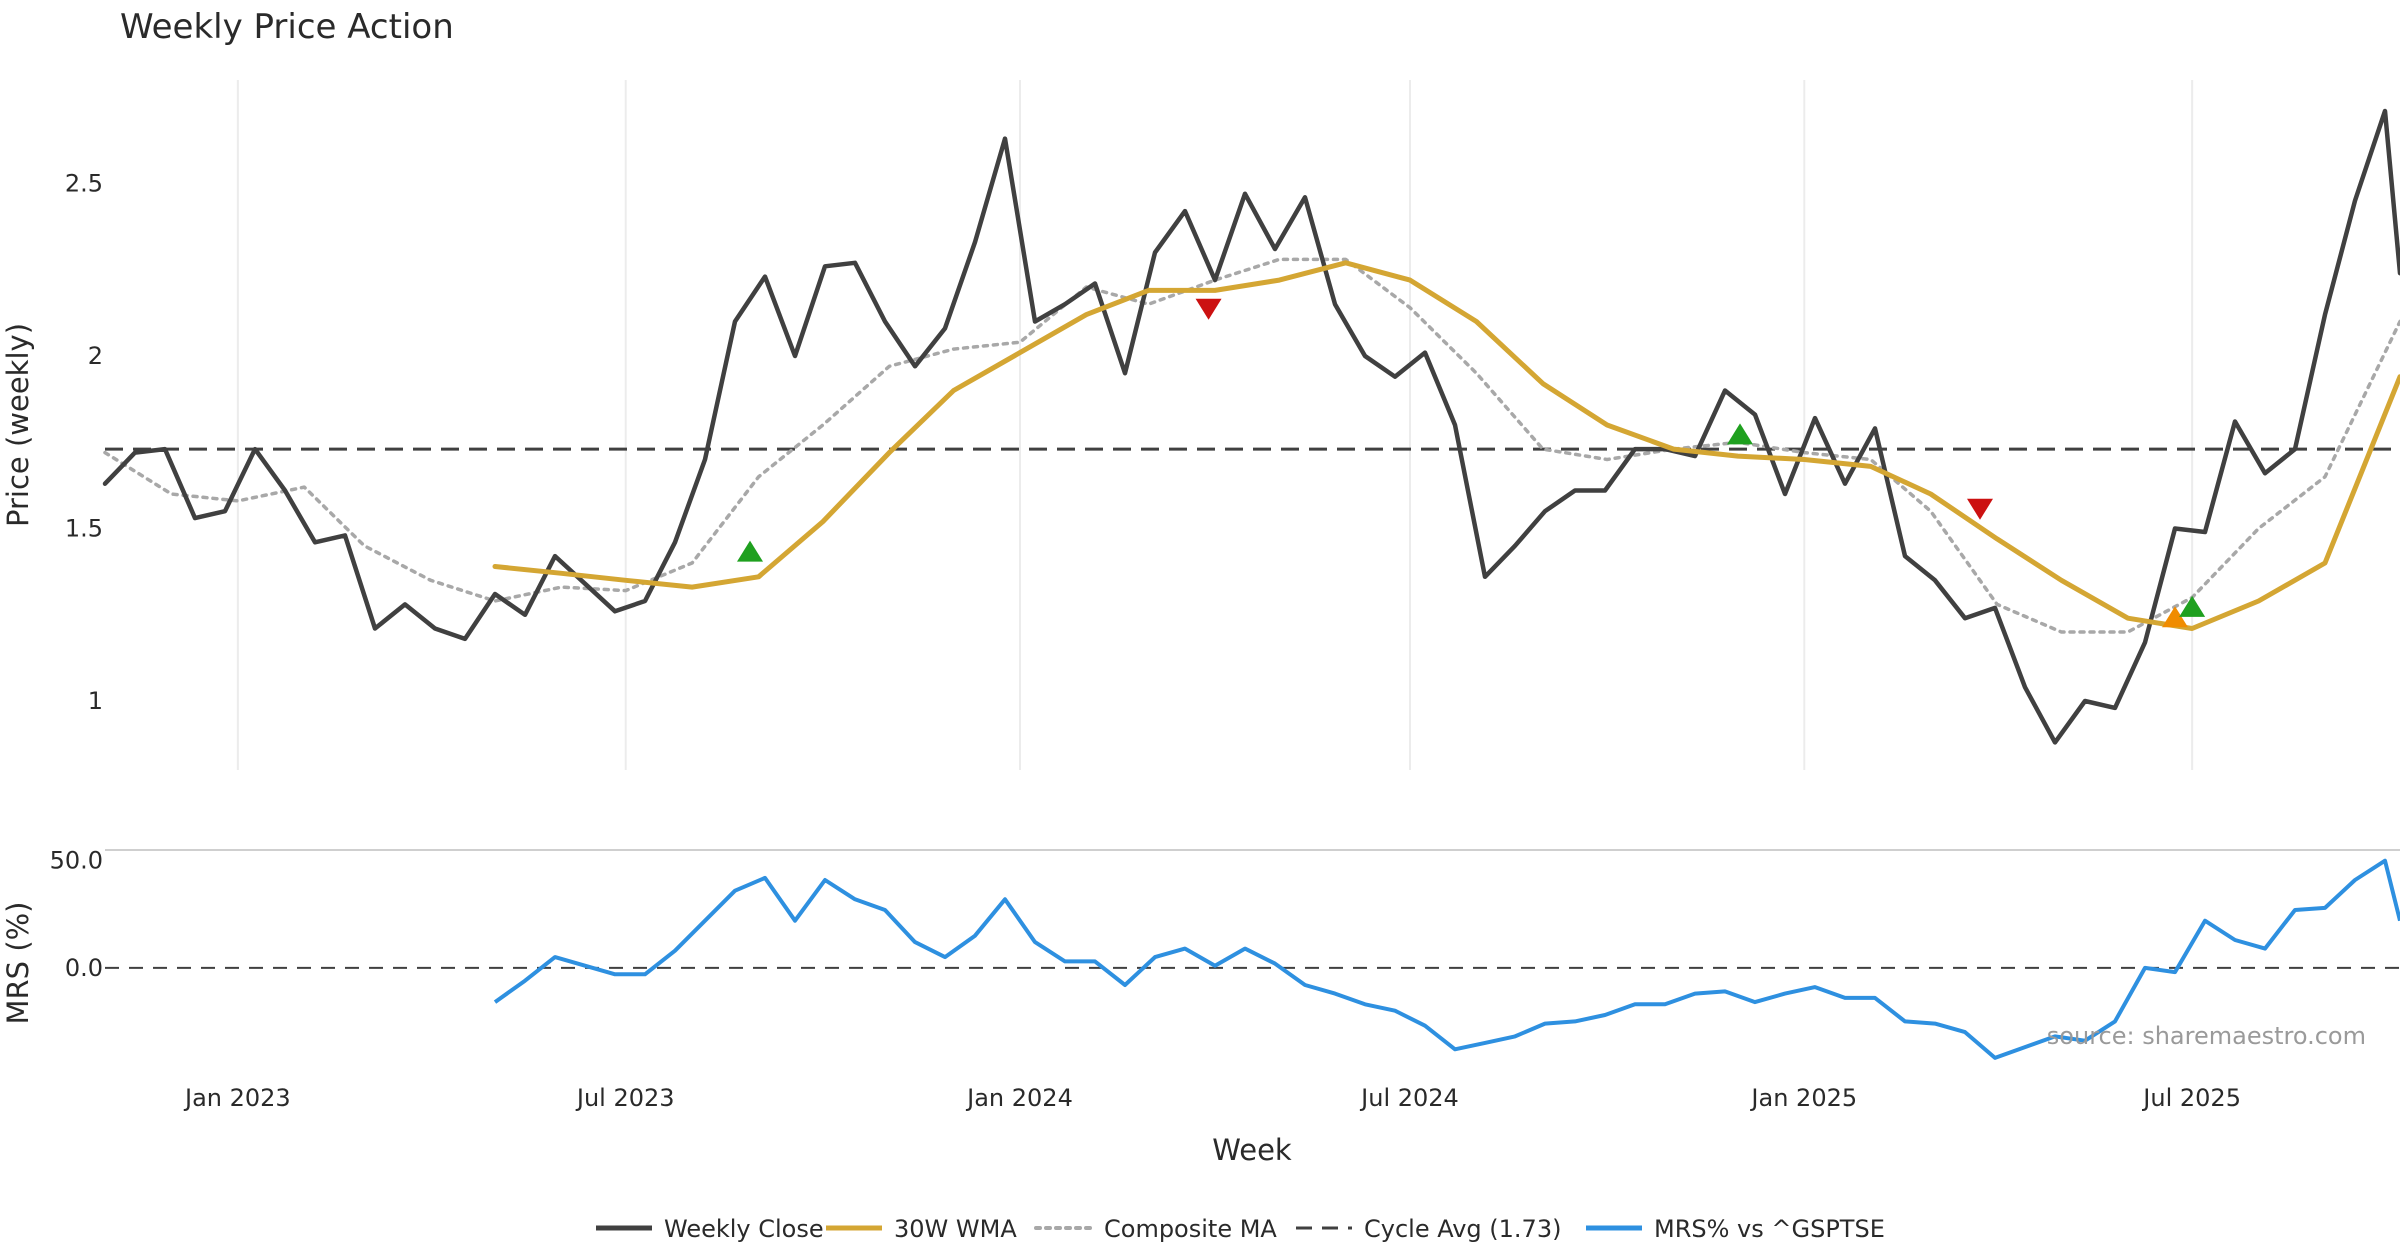 The height and width of the screenshot is (1260, 2400). What do you see at coordinates (1803, 1098) in the screenshot?
I see `x-tick-label: Jan 2025` at bounding box center [1803, 1098].